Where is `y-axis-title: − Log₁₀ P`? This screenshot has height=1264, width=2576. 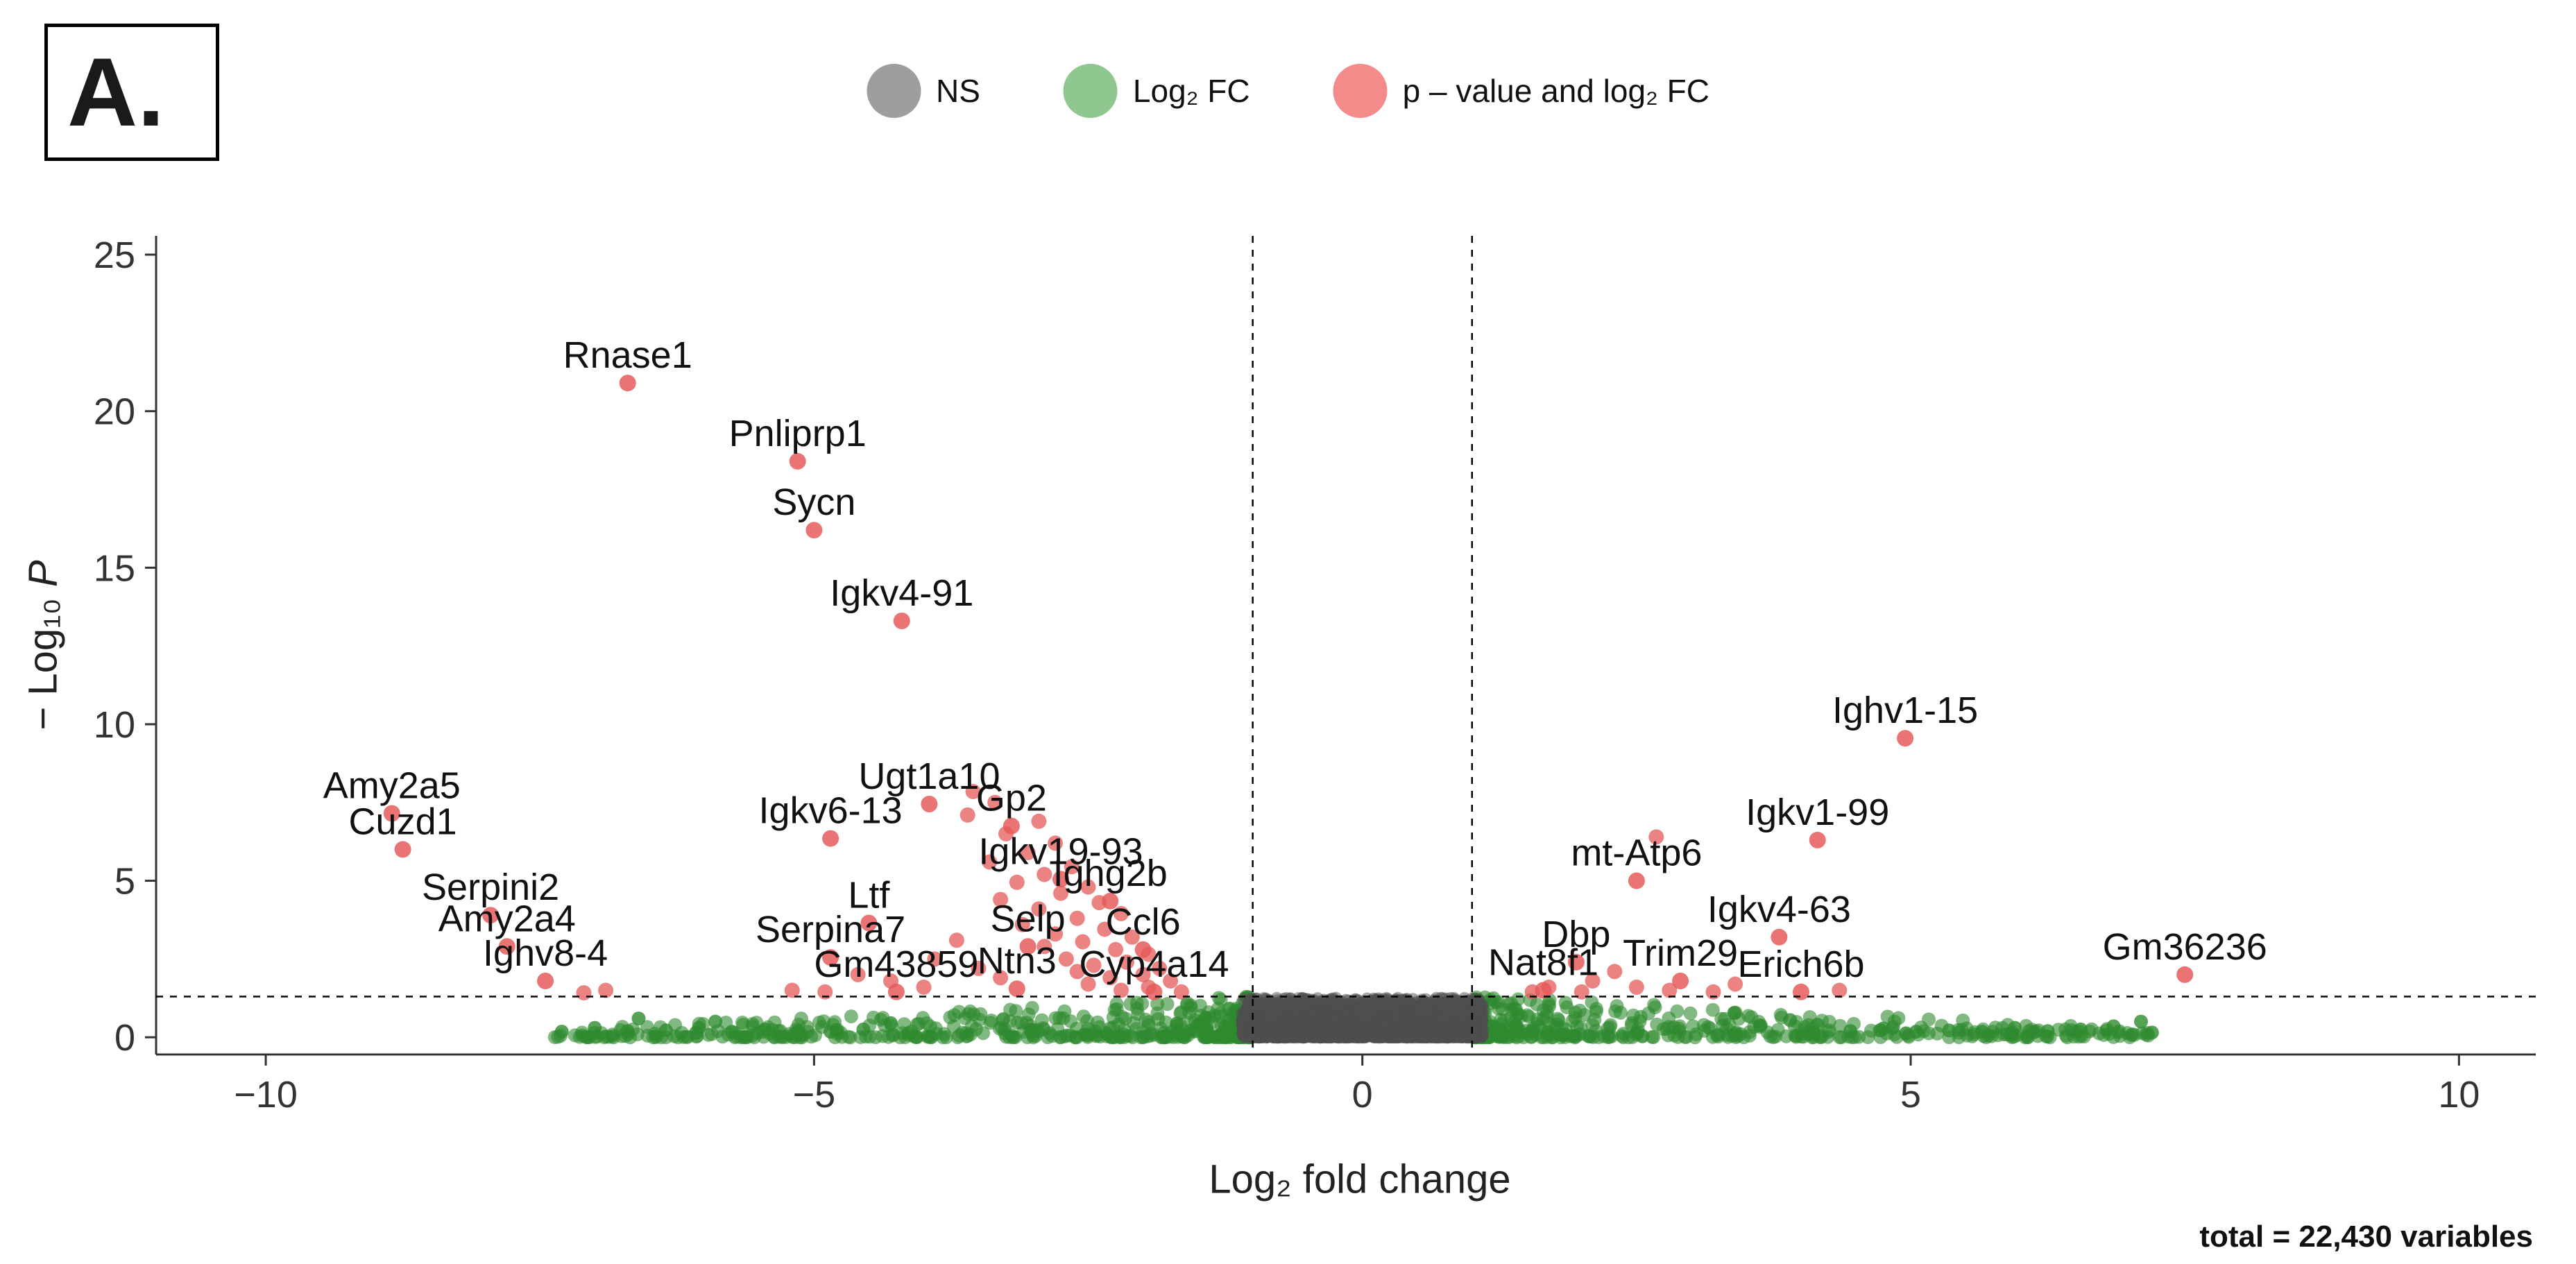 y-axis-title: − Log₁₀ P is located at coordinates (43, 645).